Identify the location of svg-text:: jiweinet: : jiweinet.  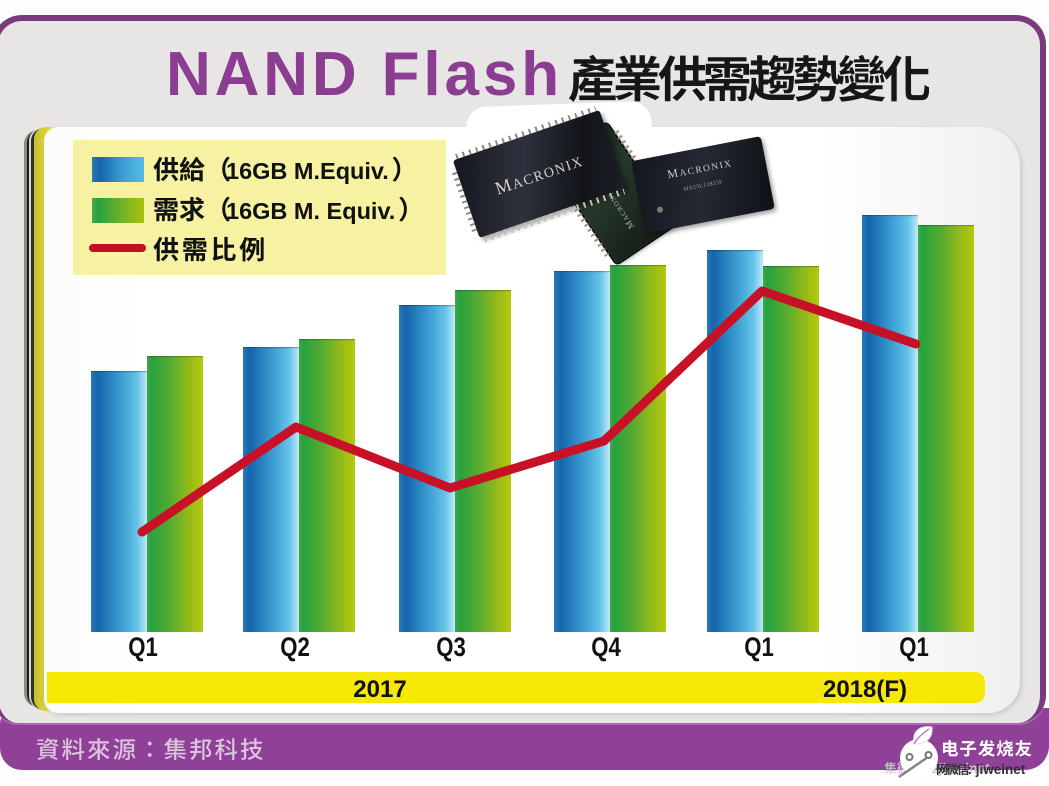
(997, 769).